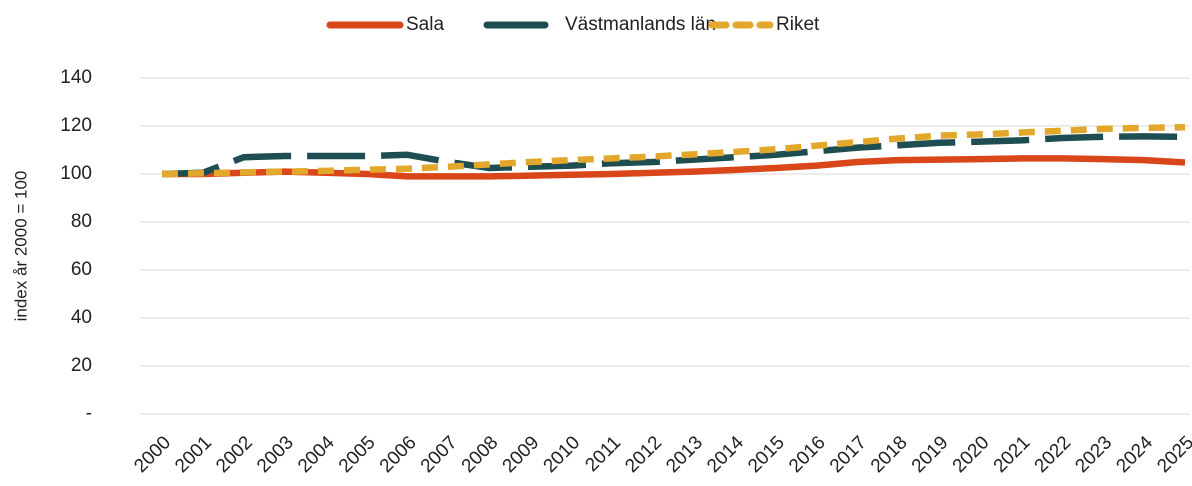 The height and width of the screenshot is (486, 1192). Describe the element at coordinates (89, 413) in the screenshot. I see `y-tick-label: -` at that location.